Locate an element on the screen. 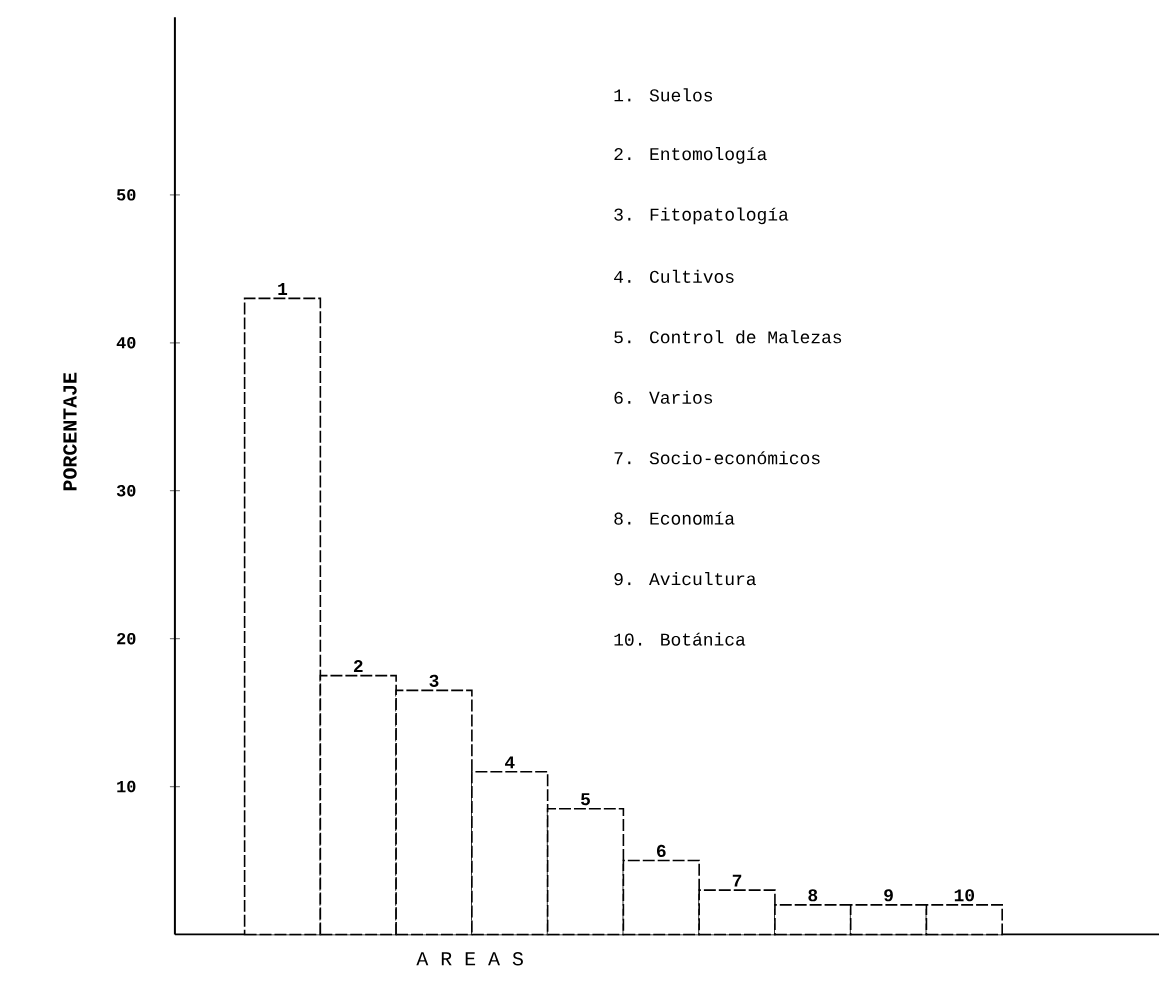 Image resolution: width=1160 pixels, height=991 pixels. annotation: 6. Varios is located at coordinates (663, 397).